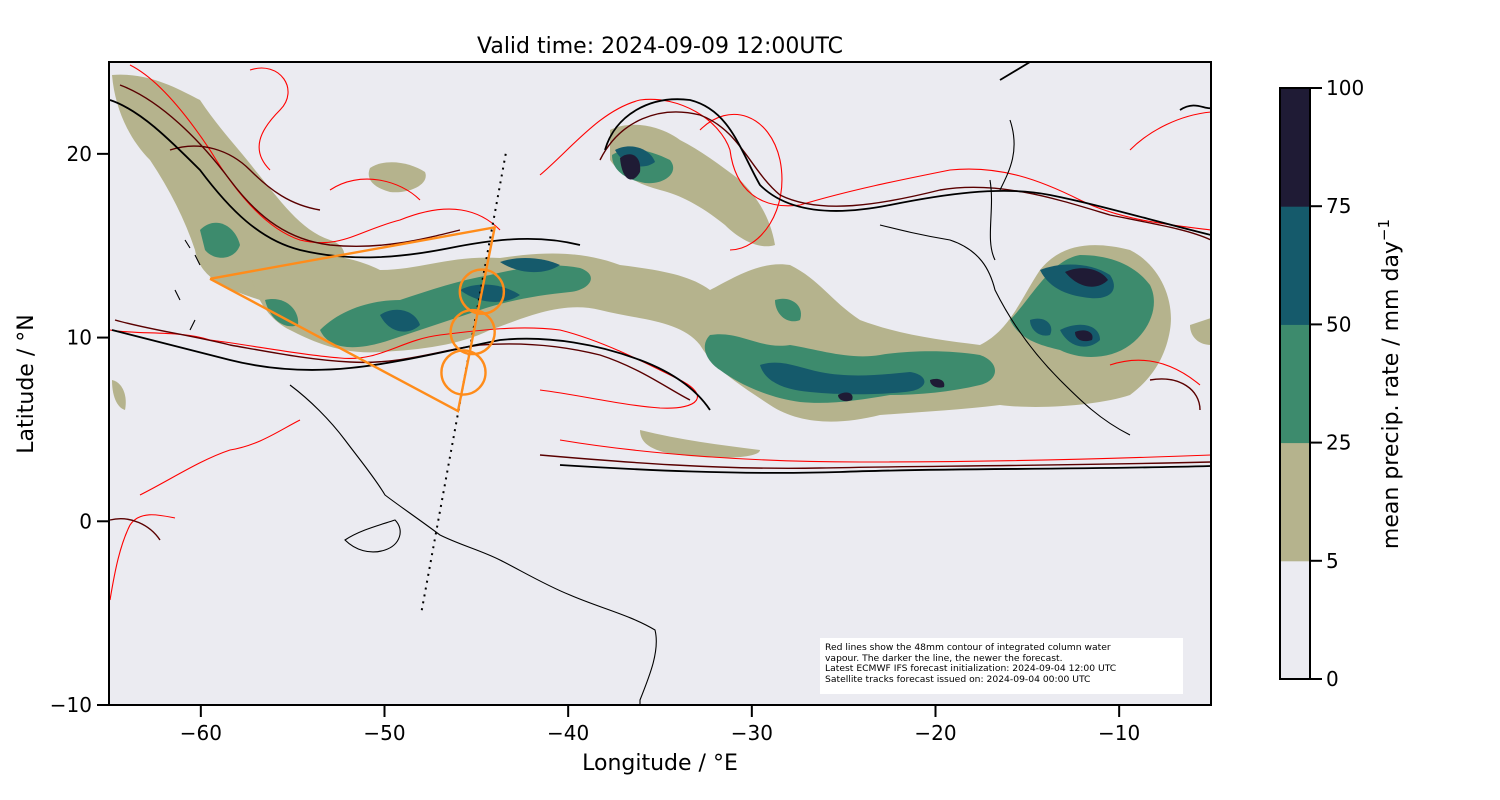  What do you see at coordinates (1332, 679) in the screenshot?
I see `colorbar-tick-label: 0` at bounding box center [1332, 679].